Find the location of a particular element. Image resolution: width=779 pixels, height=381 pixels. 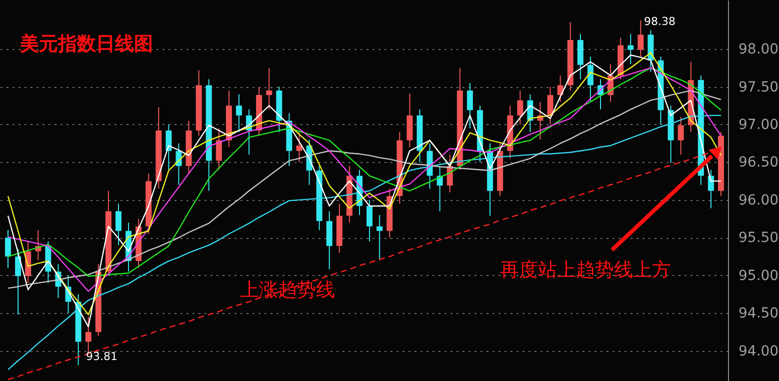

y-tick-label: 95.50 is located at coordinates (758, 238).